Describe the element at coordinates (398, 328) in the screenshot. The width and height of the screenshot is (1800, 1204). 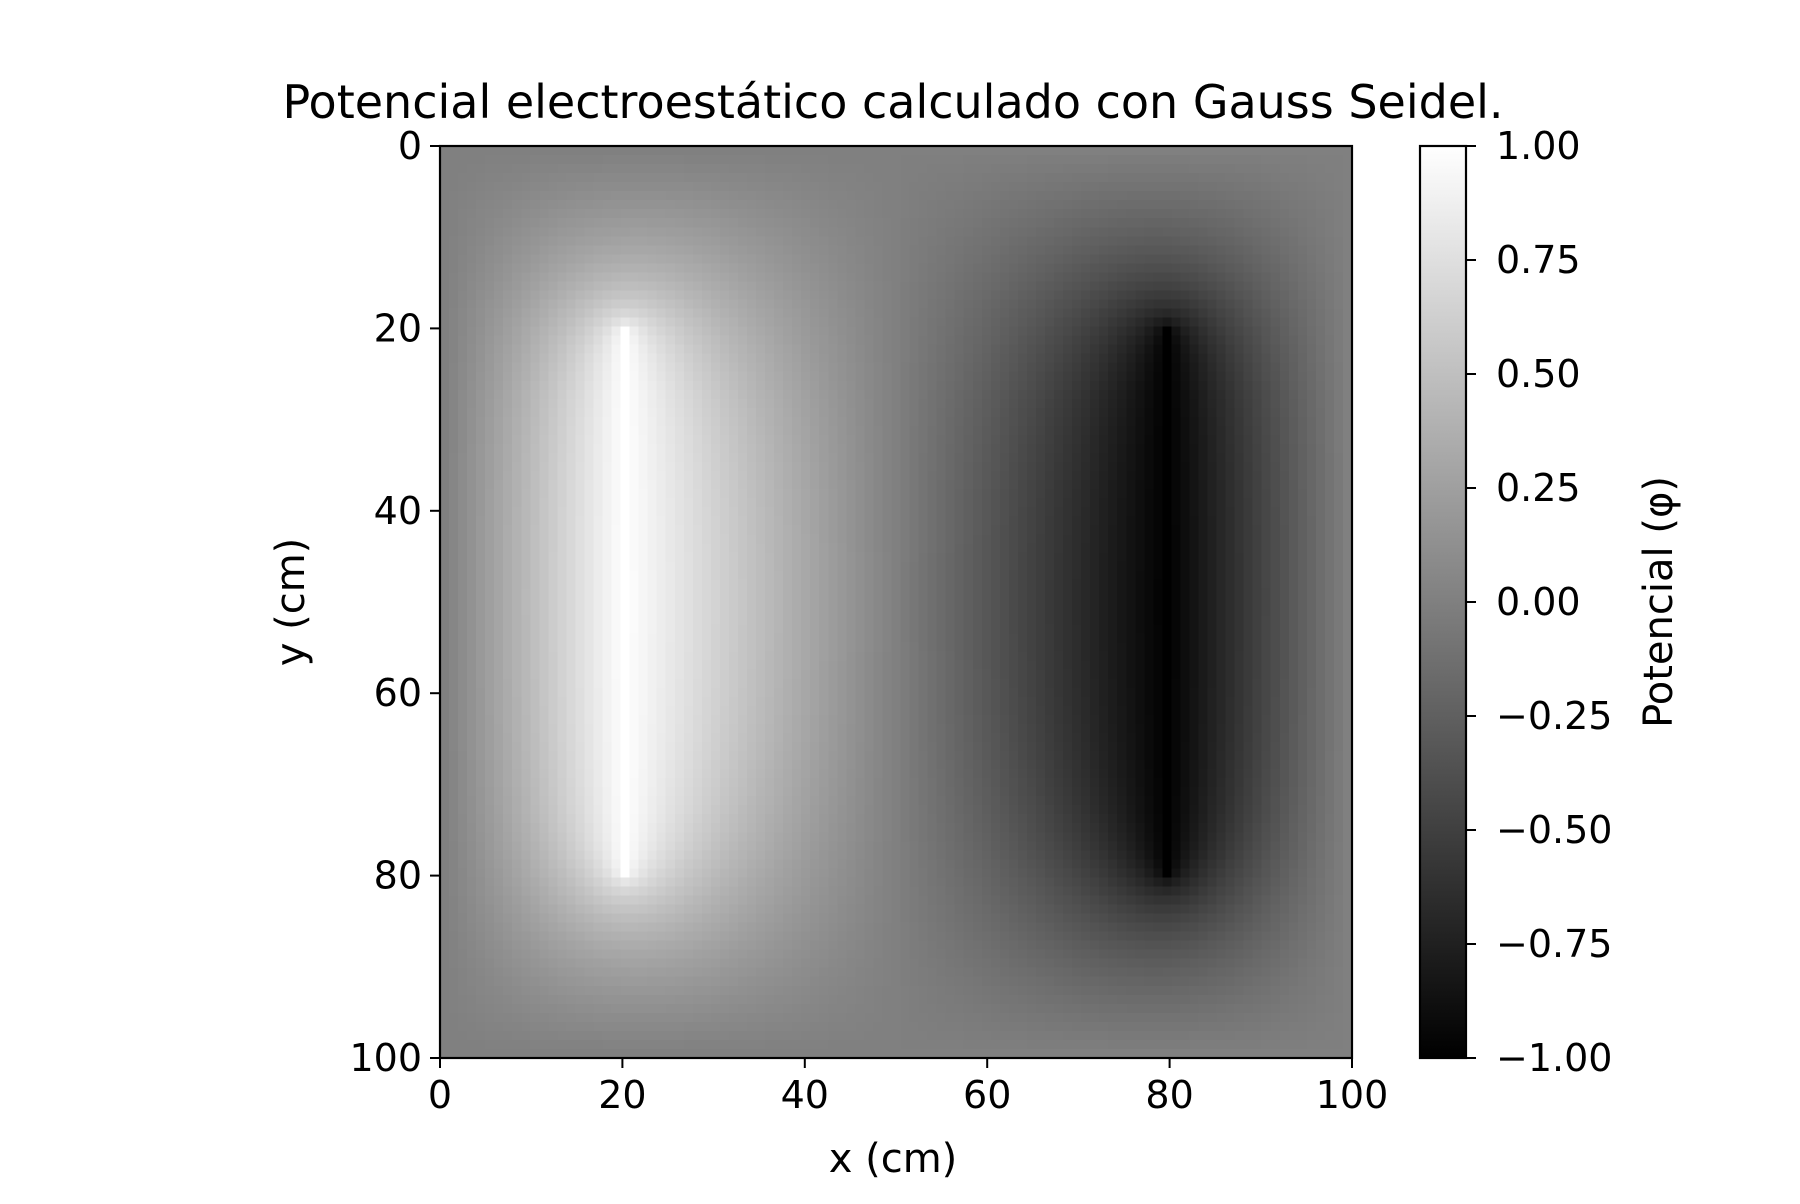
I see `y-tick-label: 20` at that location.